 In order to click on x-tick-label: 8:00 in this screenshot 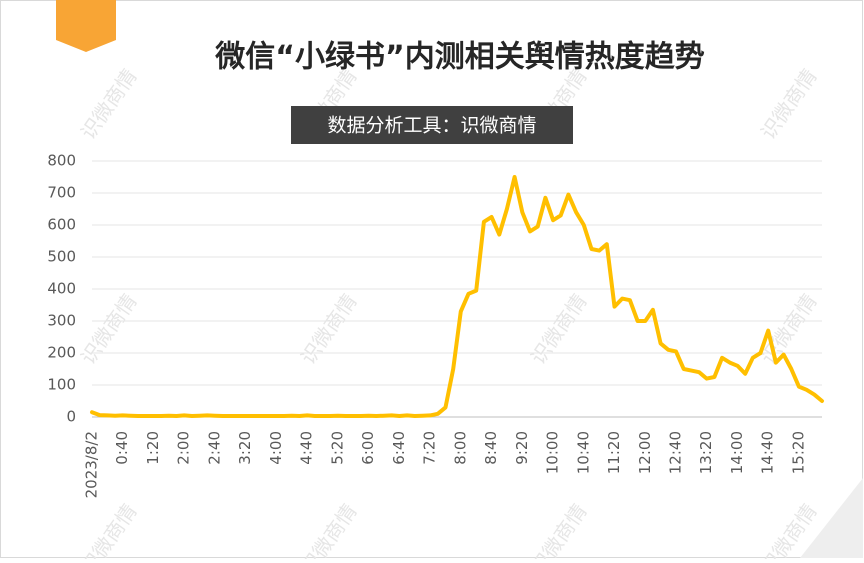, I will do `click(460, 448)`.